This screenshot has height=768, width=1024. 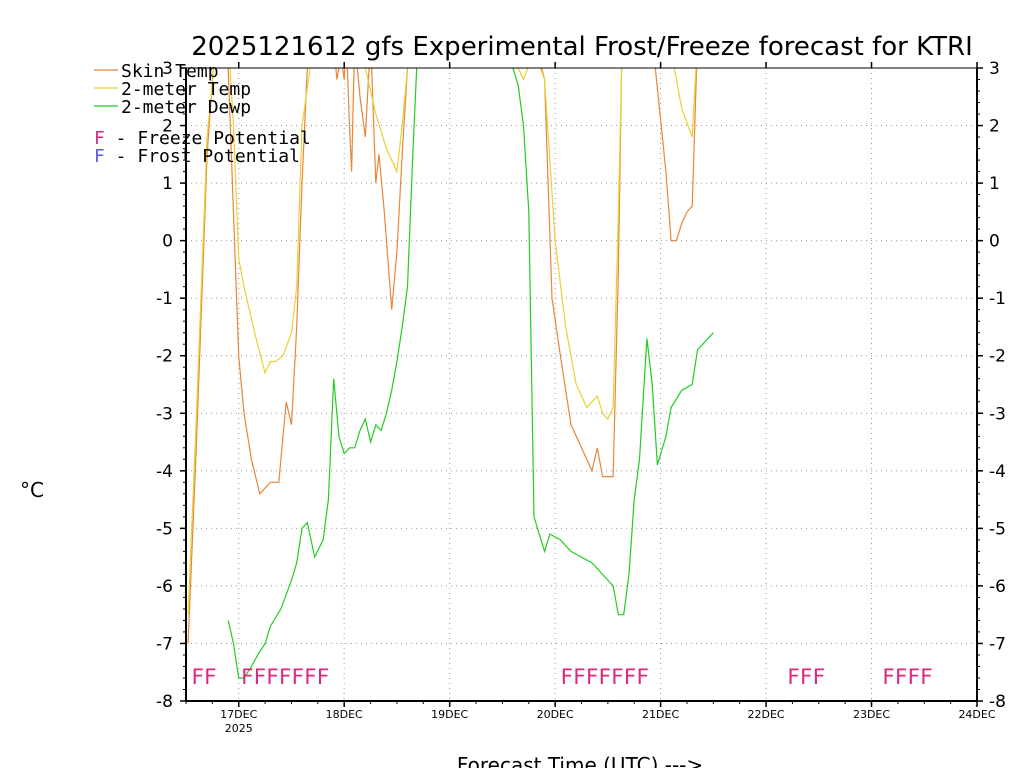 I want to click on legend-label-2-meter-temp: 2-meter Temp, so click(x=186, y=89).